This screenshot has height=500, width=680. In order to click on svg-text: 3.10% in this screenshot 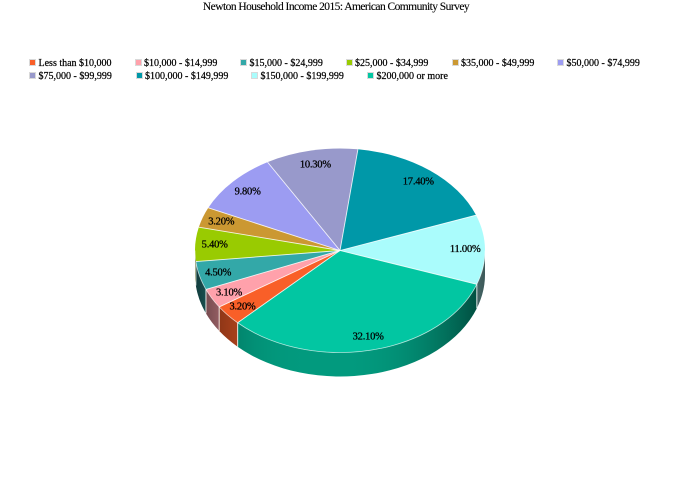, I will do `click(229, 292)`.